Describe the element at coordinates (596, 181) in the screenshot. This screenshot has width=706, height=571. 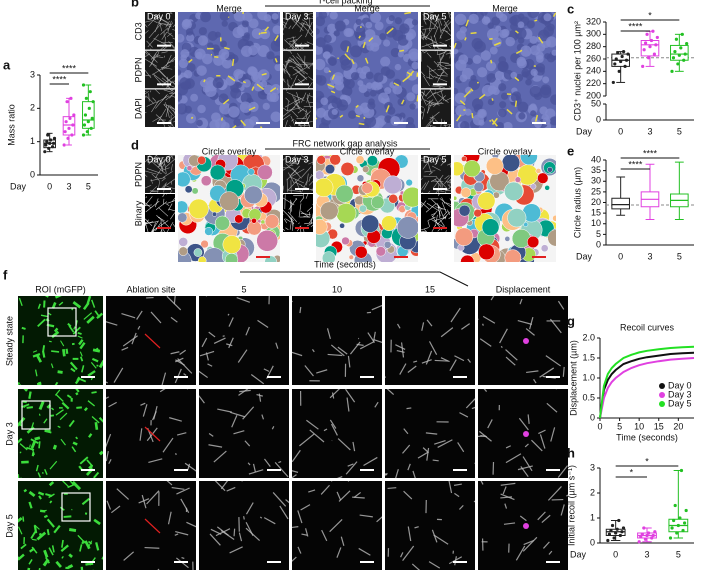
I see `y-tick-label: 30` at that location.